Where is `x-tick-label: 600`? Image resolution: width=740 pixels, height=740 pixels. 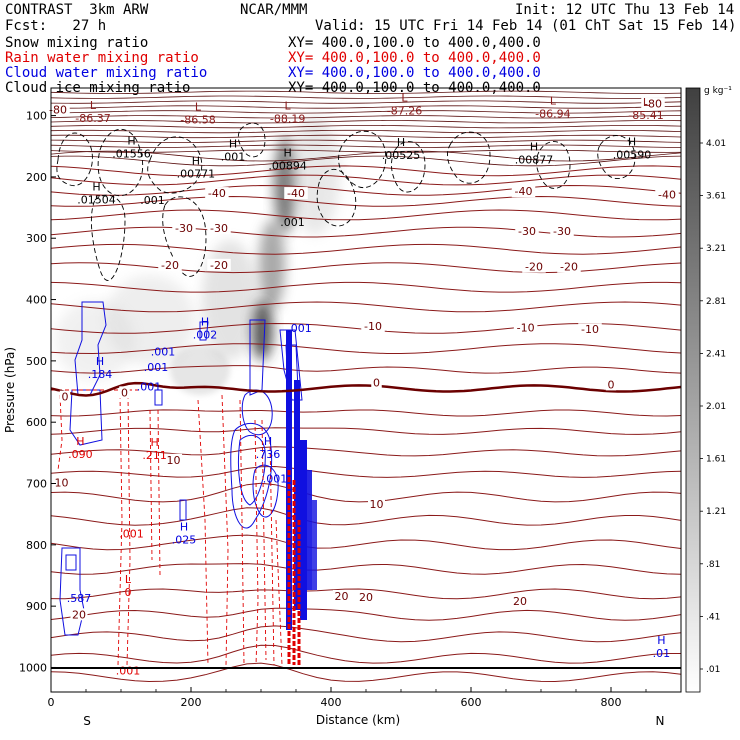
x-tick-label: 600 is located at coordinates (471, 702).